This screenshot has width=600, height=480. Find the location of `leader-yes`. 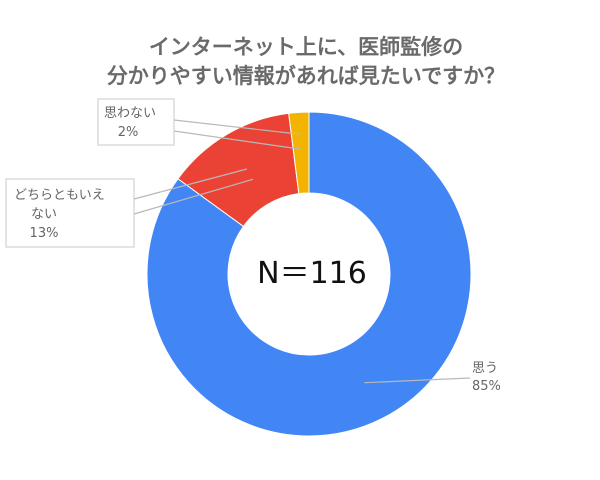

leader-yes is located at coordinates (417, 380).